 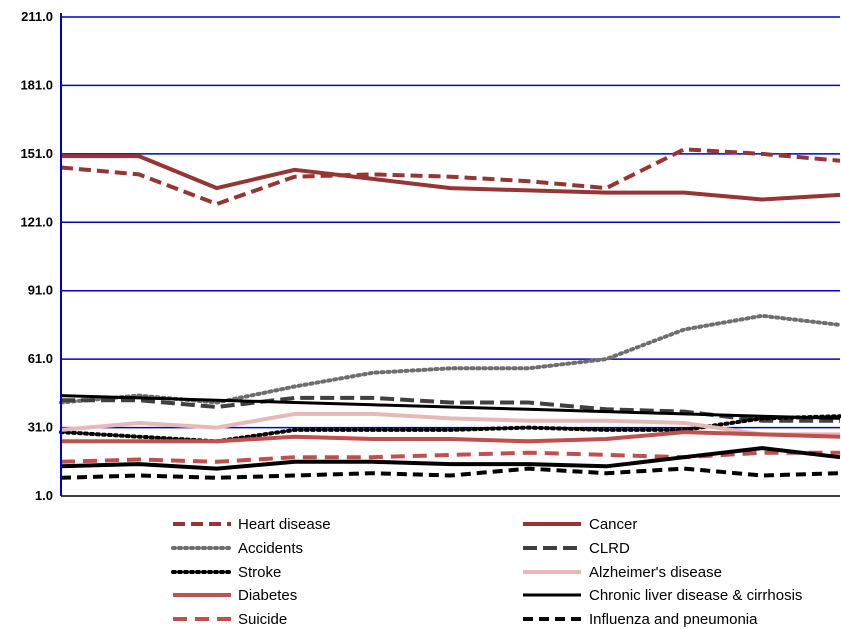 What do you see at coordinates (655, 572) in the screenshot?
I see `legend-label: Alzheimer's disease` at bounding box center [655, 572].